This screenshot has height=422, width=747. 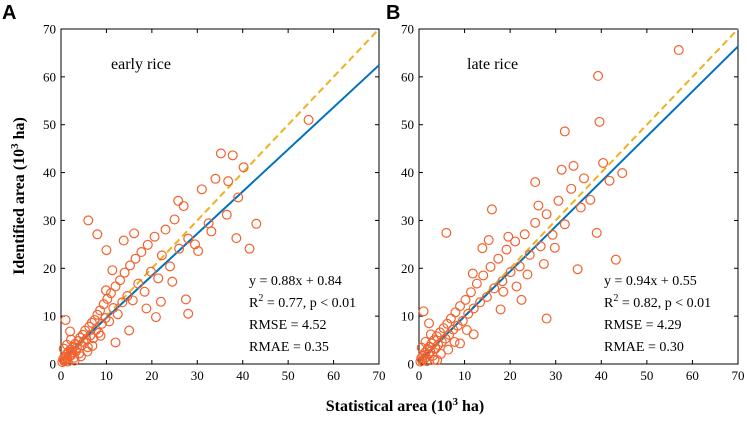 I want to click on y-tick-label: 40, so click(x=407, y=172).